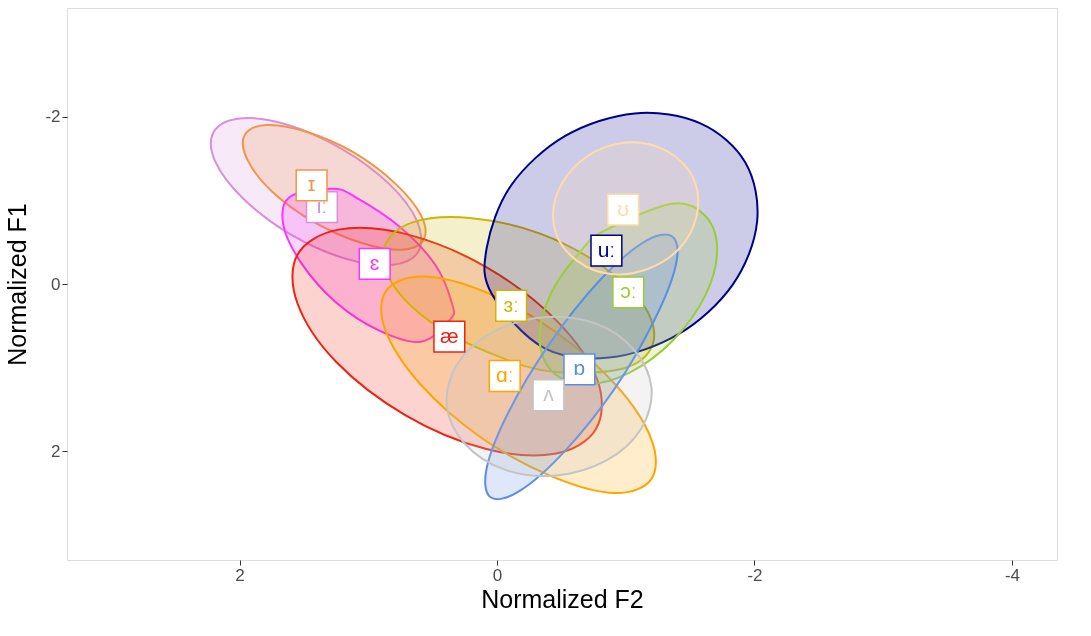 This screenshot has height=636, width=1091. I want to click on y-tick-label: 2, so click(56, 451).